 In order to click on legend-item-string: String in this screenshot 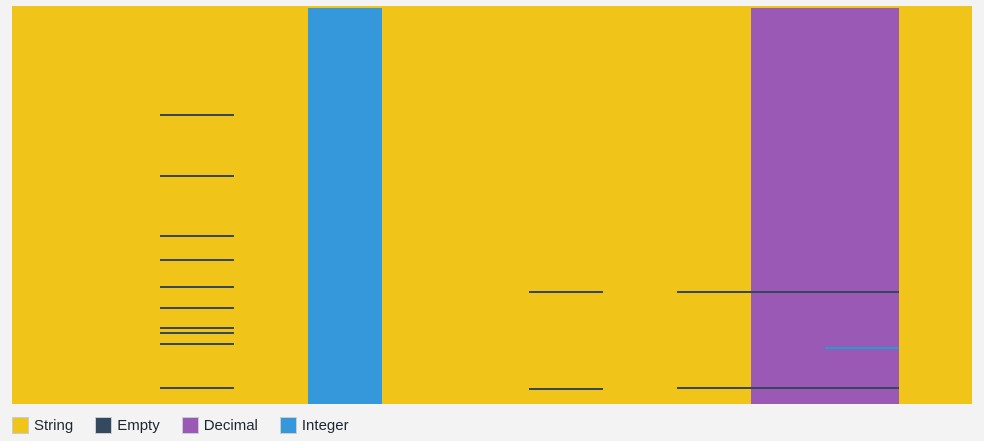, I will do `click(43, 425)`.